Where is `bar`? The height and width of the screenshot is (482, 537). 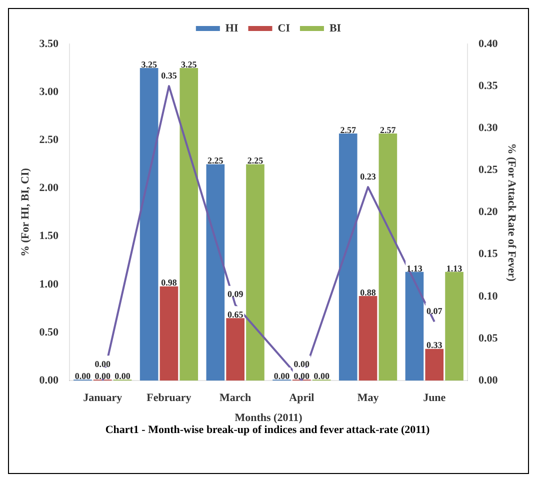 bar is located at coordinates (414, 326).